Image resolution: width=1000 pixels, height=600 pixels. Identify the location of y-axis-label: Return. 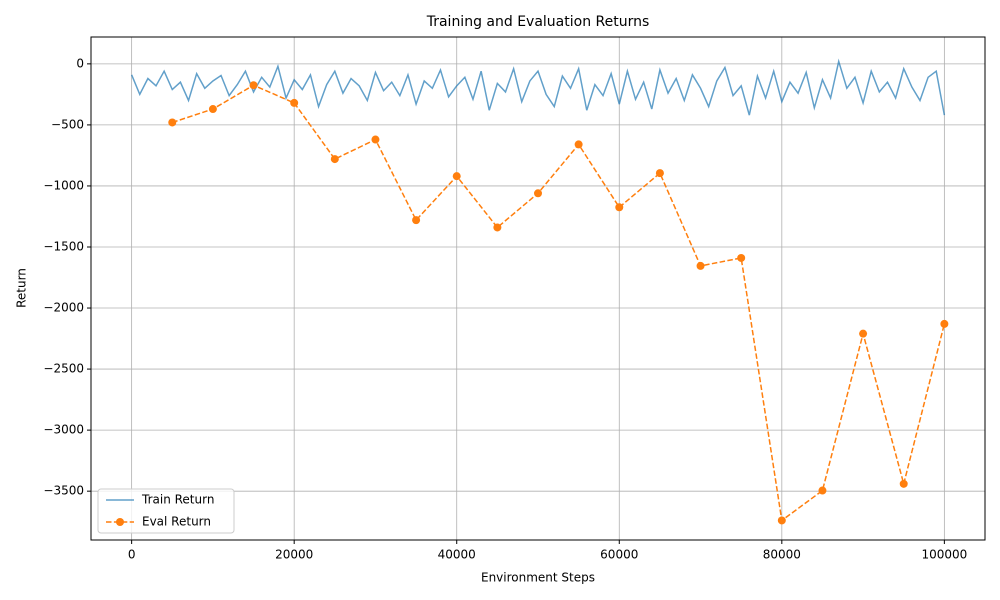
(22, 288).